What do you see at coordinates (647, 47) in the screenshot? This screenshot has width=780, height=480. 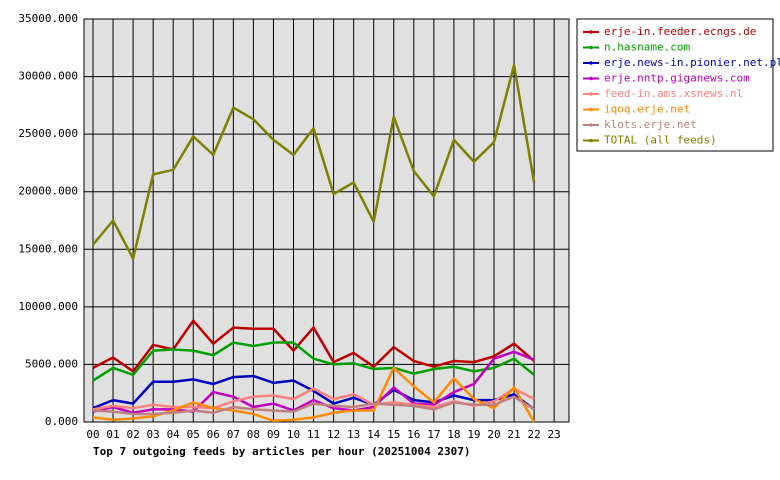 I see `legend-label: n.hasname.com` at bounding box center [647, 47].